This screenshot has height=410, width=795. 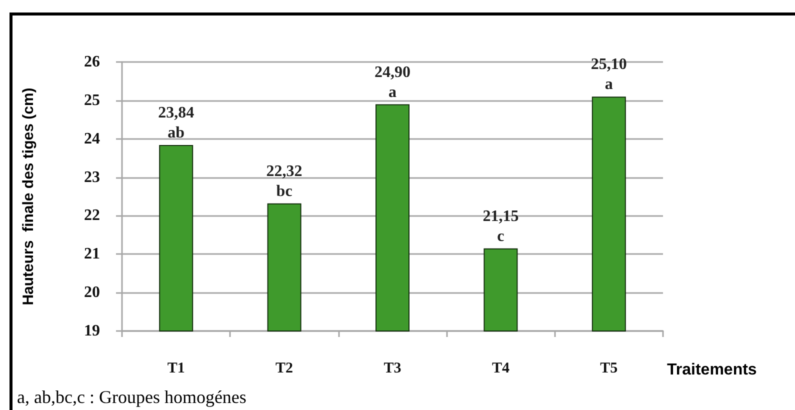 I want to click on annotation: ab, so click(x=176, y=133).